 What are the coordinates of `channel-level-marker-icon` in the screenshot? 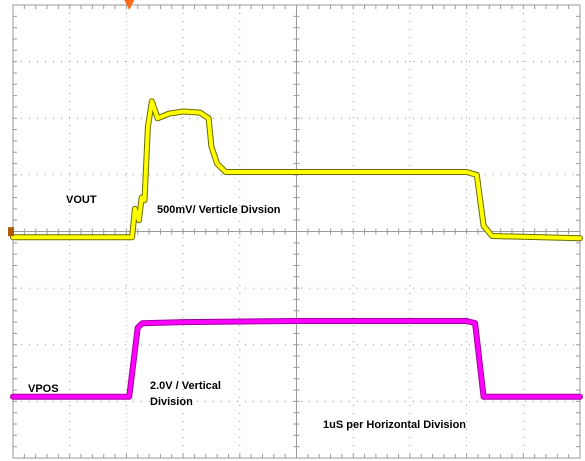 It's located at (11, 232).